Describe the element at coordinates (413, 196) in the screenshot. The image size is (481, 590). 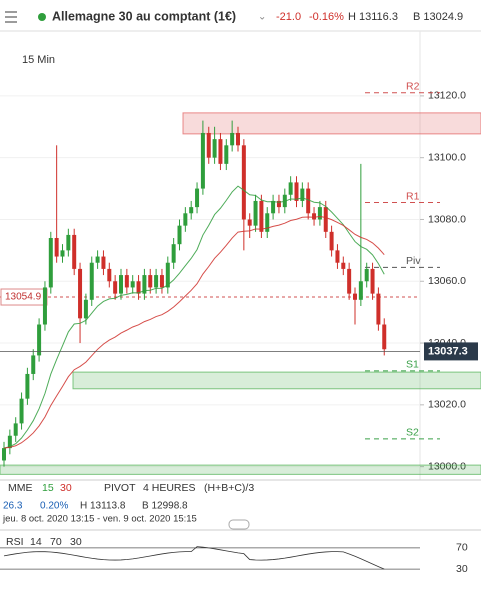
I see `pivot-label: R1` at that location.